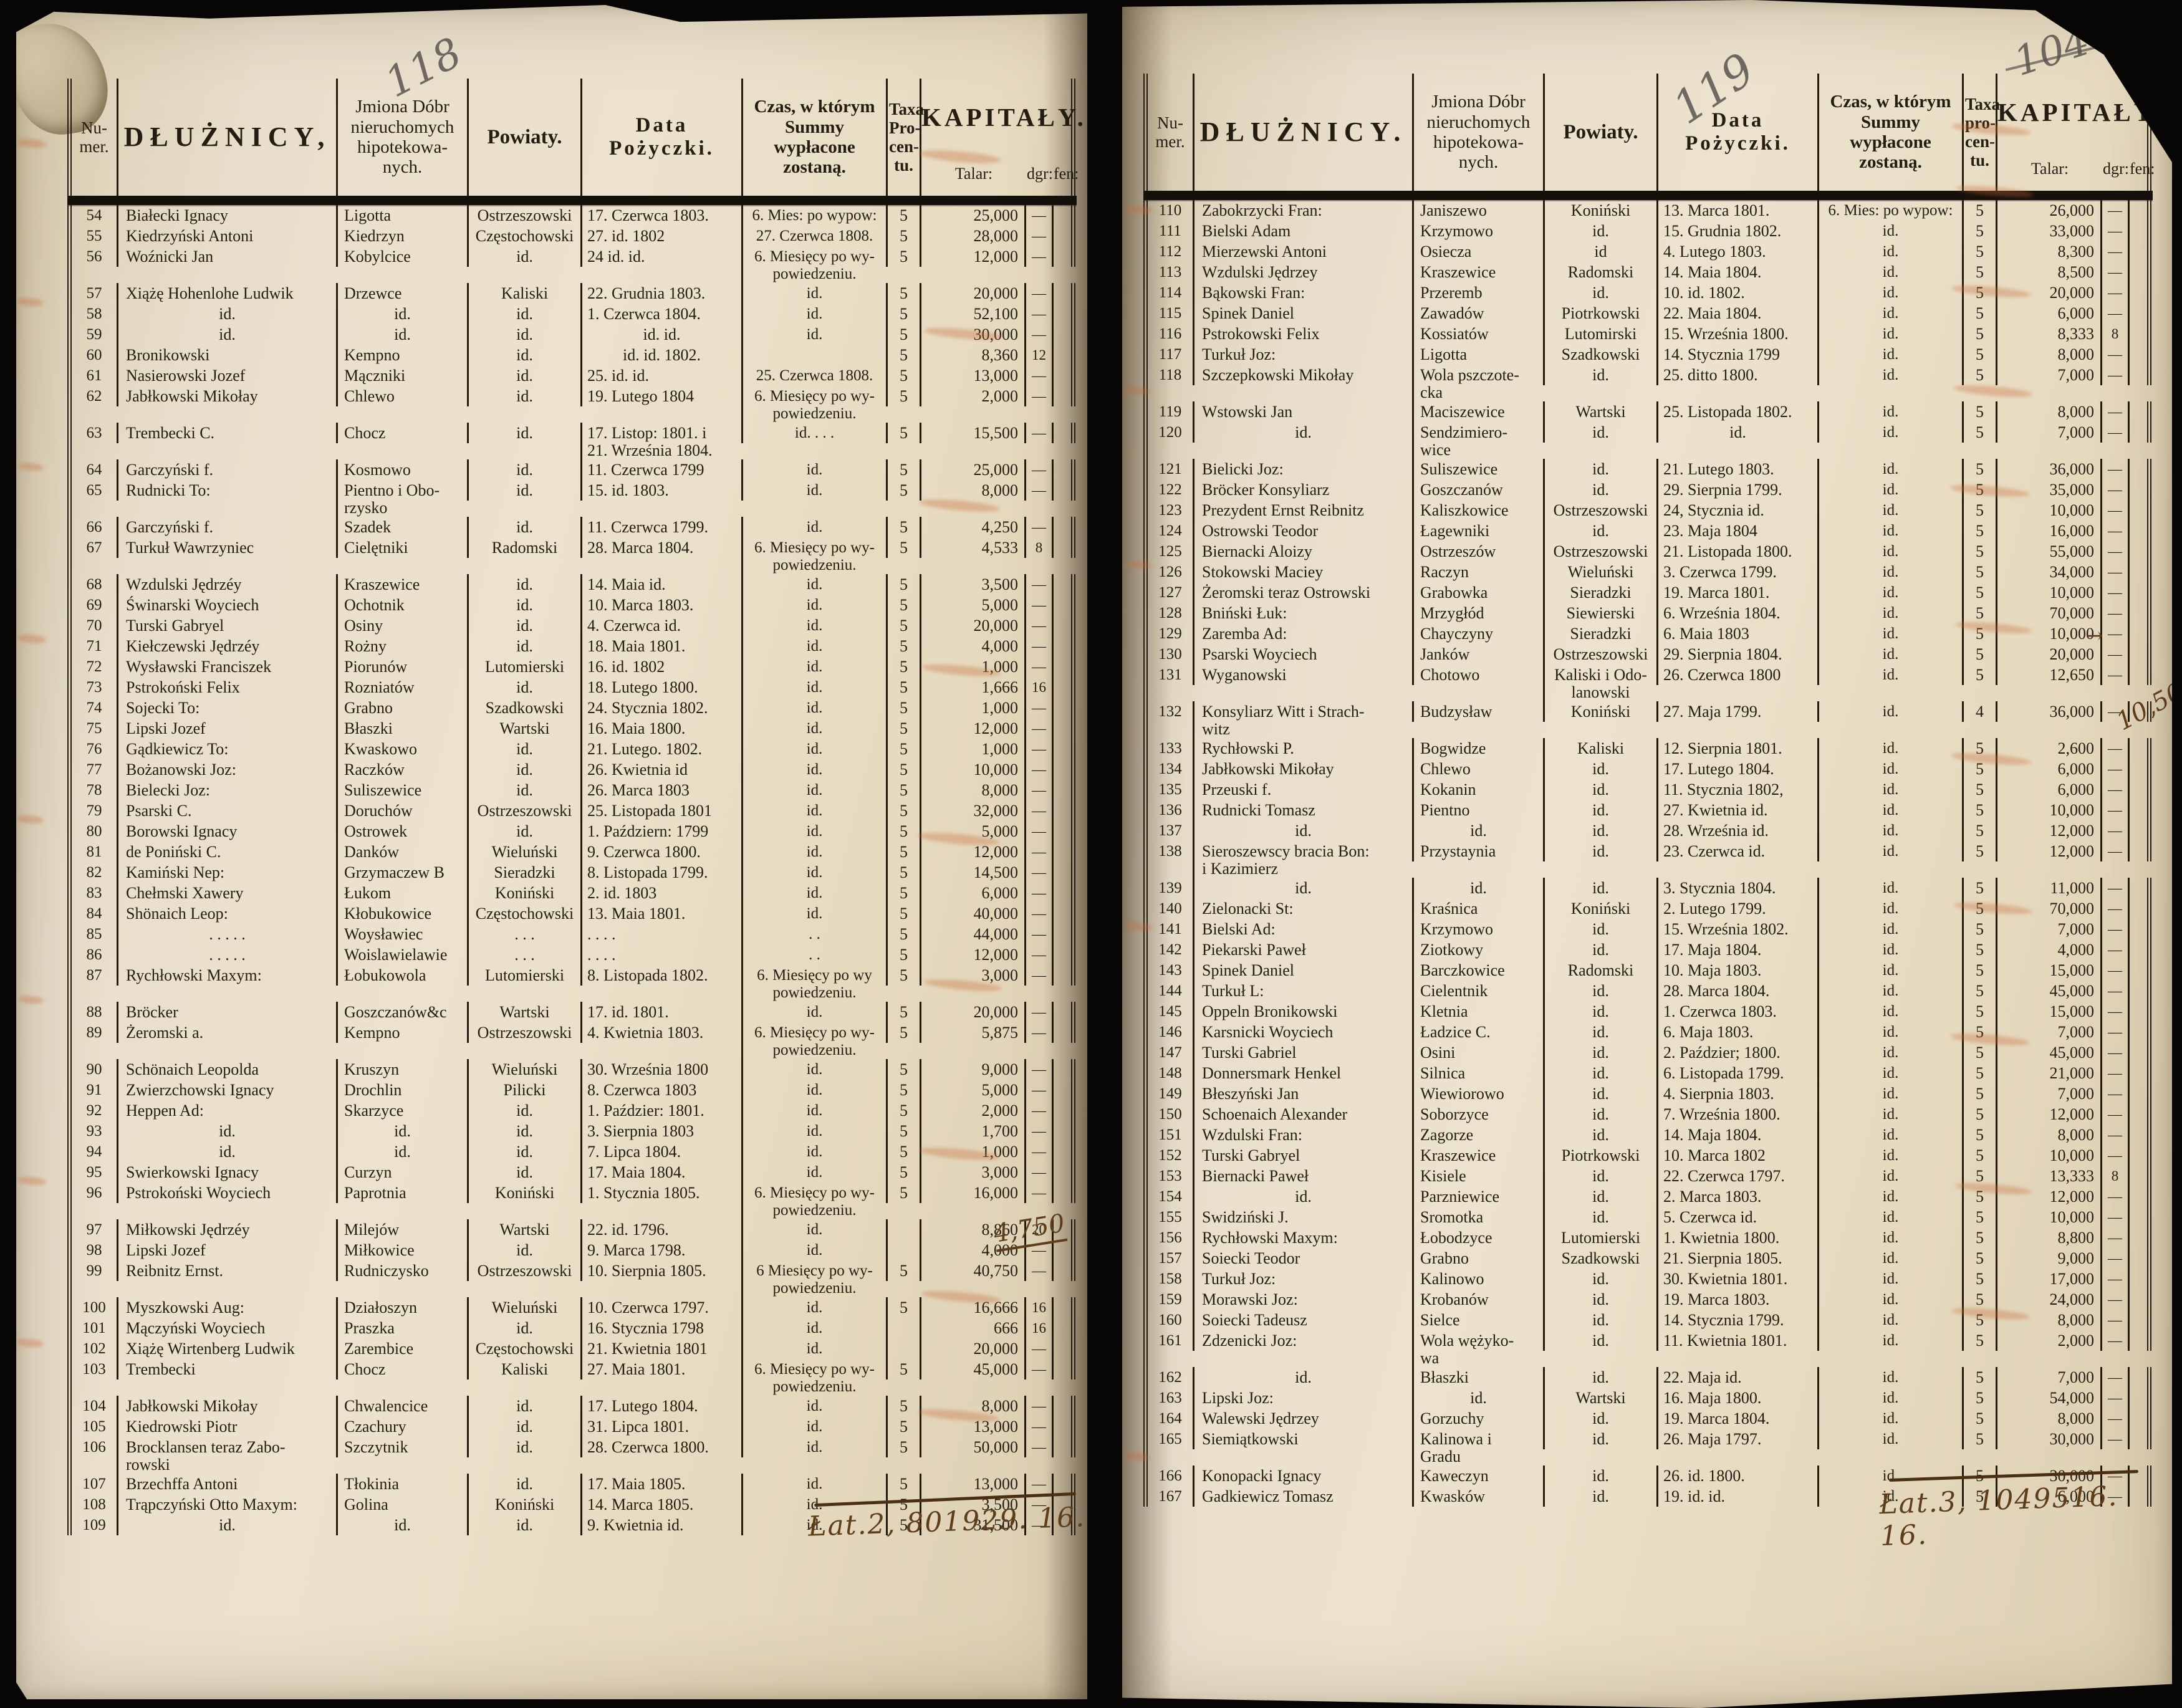 Image resolution: width=2182 pixels, height=1708 pixels. Describe the element at coordinates (1477, 1135) in the screenshot. I see `cell-est: Zagorze` at that location.